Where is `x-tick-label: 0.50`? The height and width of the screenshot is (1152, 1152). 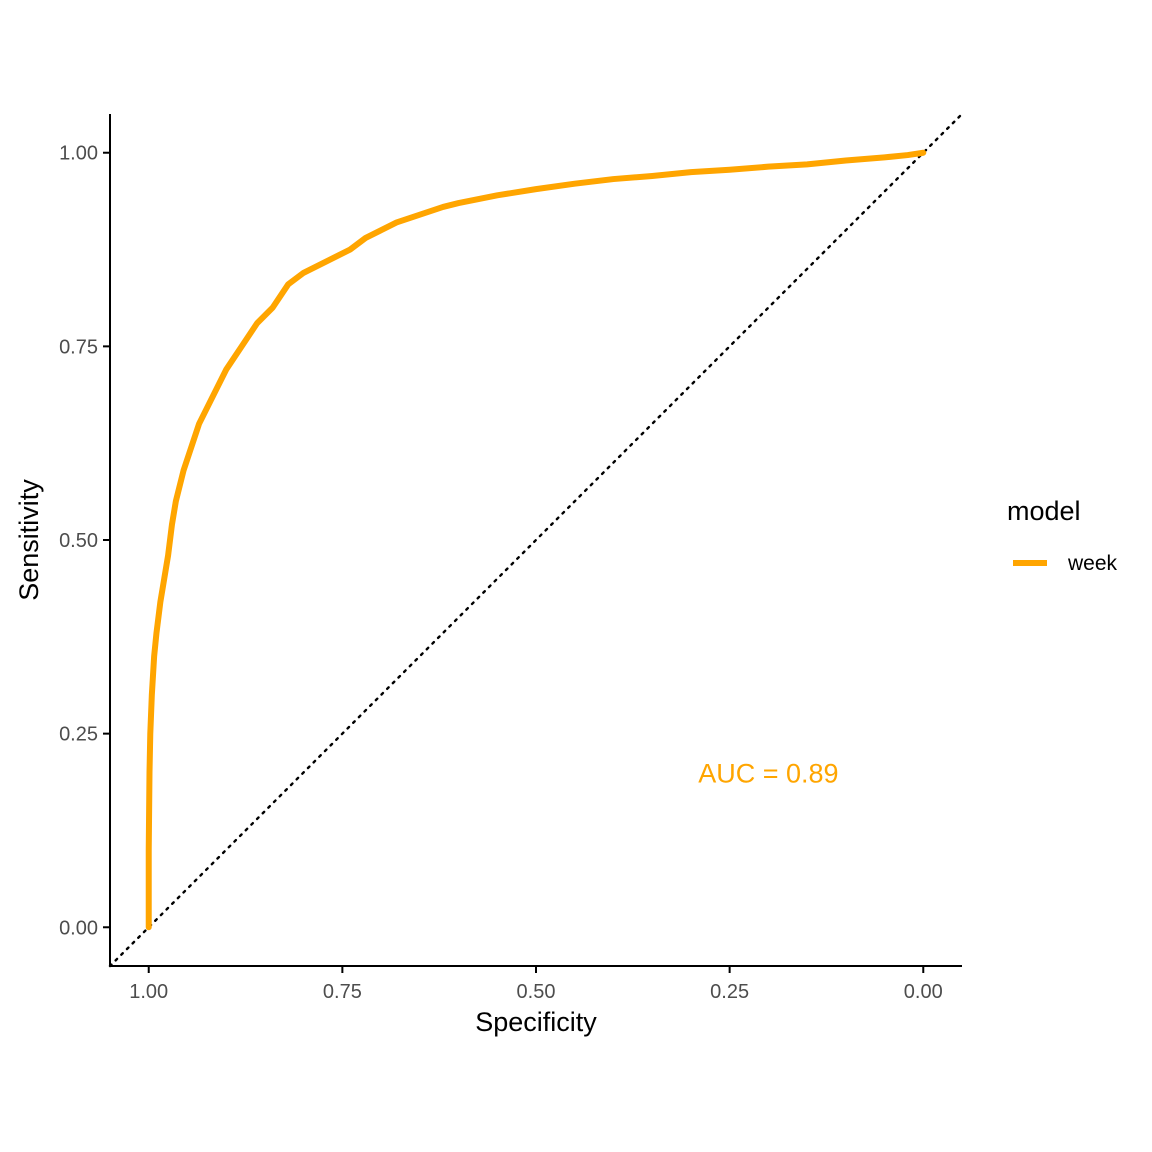
x-tick-label: 0.50 is located at coordinates (536, 992).